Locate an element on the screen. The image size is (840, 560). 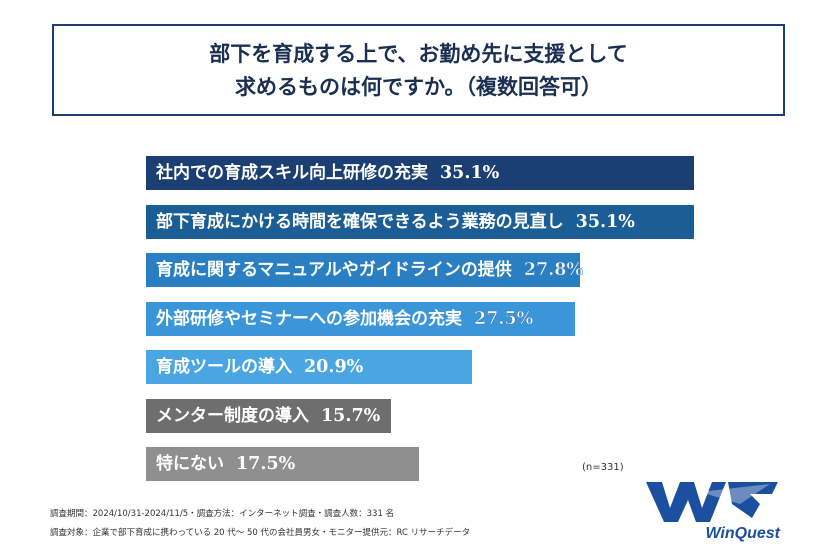
bar-value-2: 35.1% is located at coordinates (605, 221).